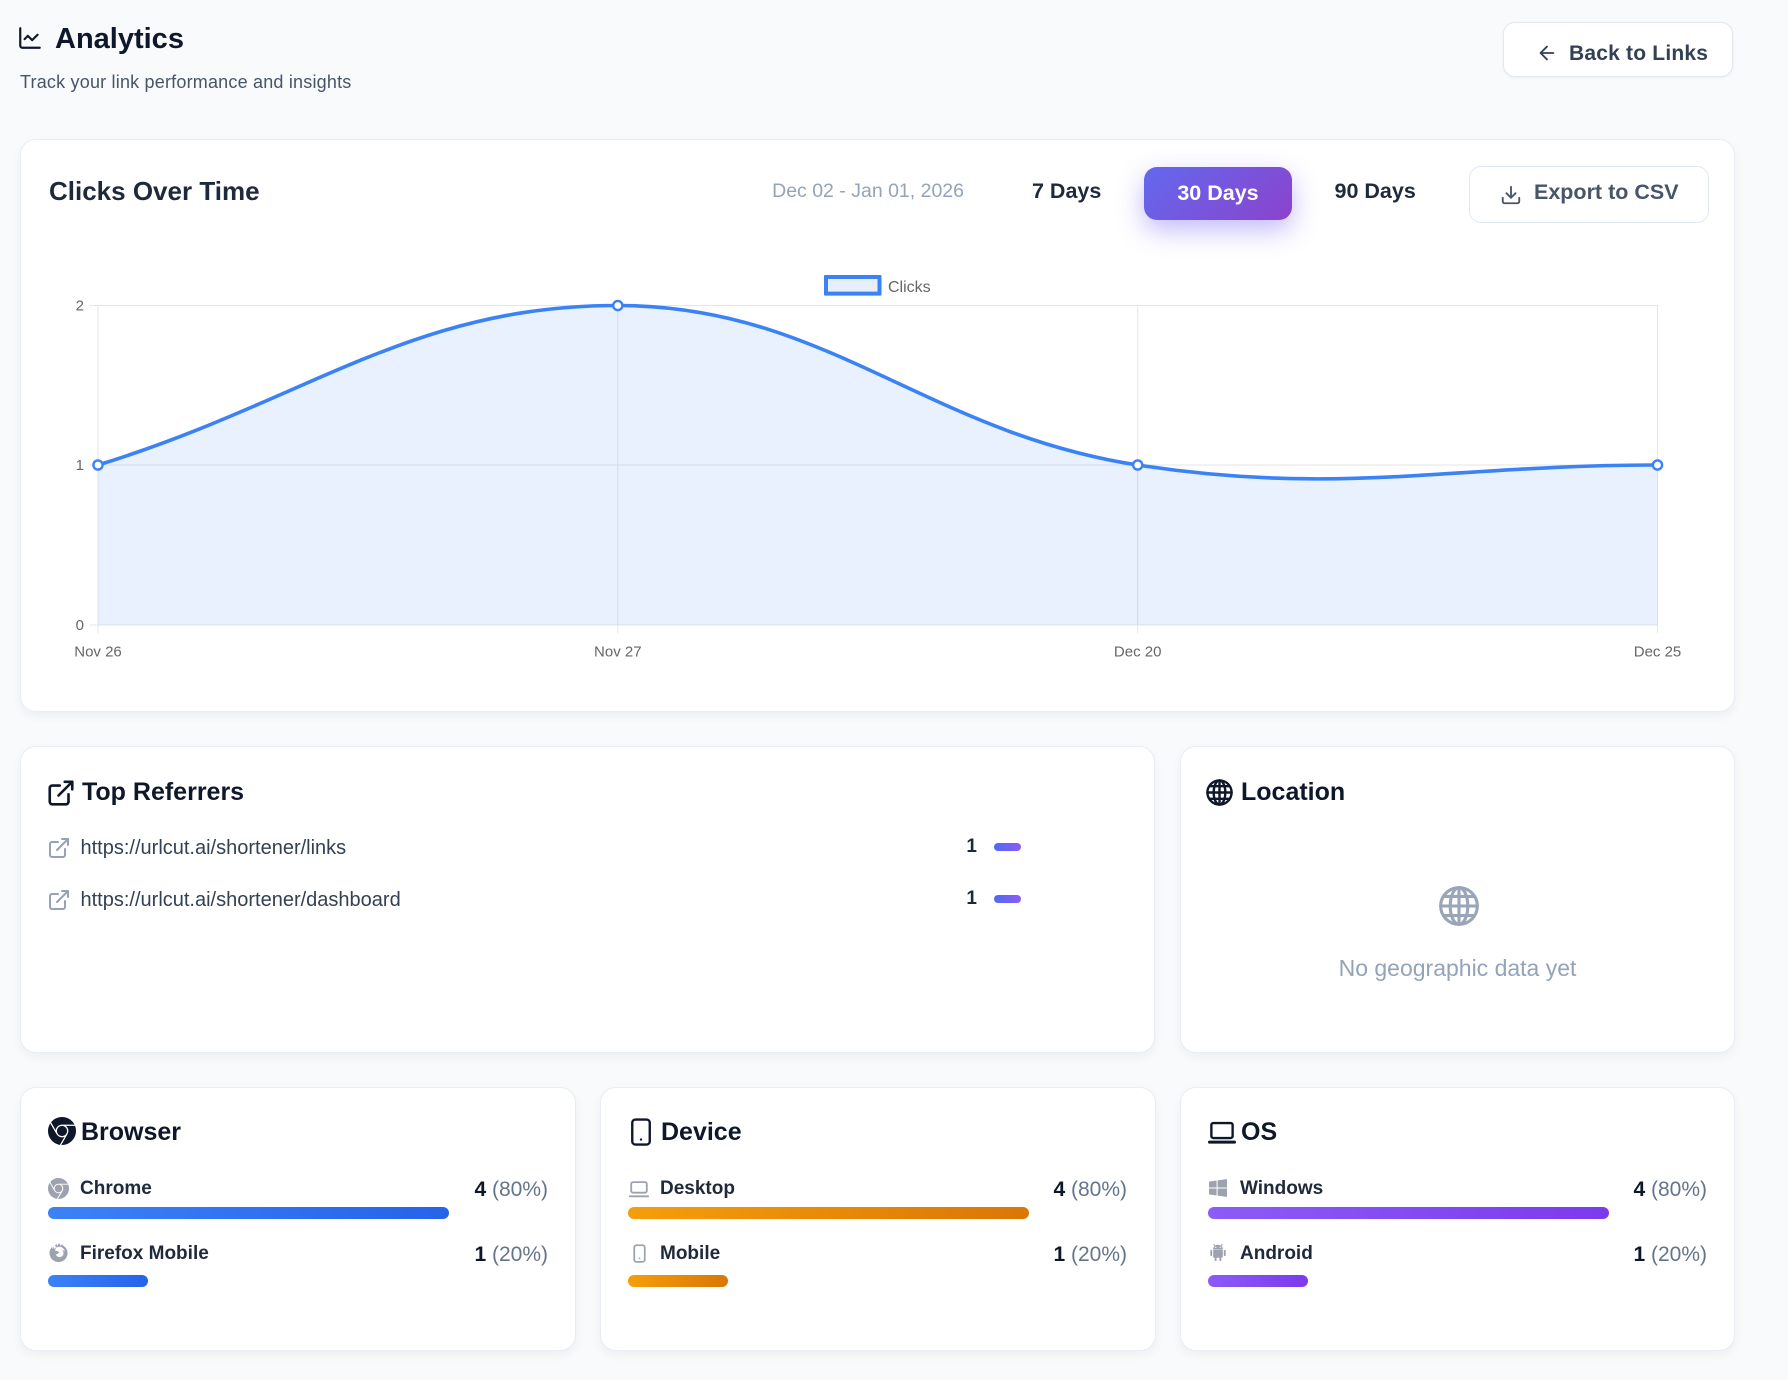  What do you see at coordinates (80, 306) in the screenshot?
I see `svg-text: 2` at bounding box center [80, 306].